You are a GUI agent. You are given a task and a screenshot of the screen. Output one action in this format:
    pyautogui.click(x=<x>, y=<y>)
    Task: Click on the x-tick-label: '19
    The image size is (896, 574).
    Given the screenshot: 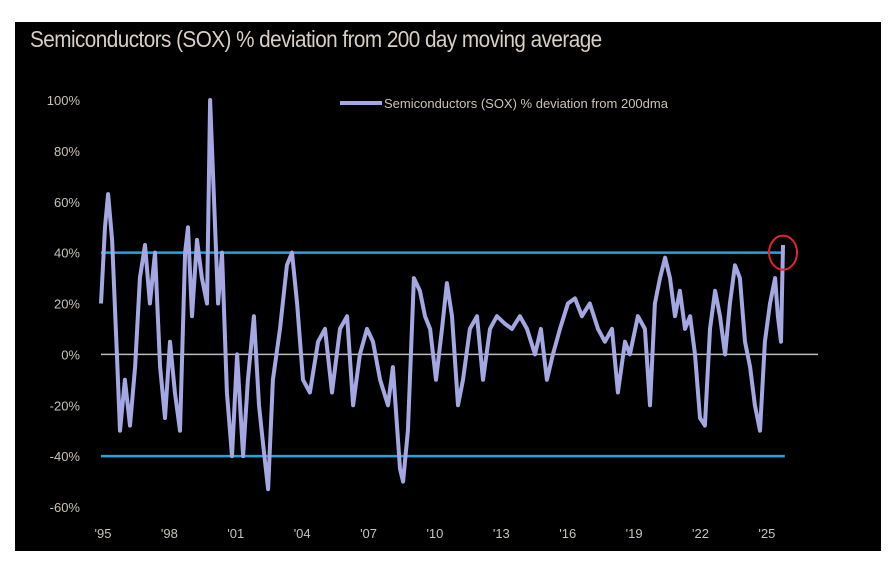 What is the action you would take?
    pyautogui.click(x=634, y=533)
    